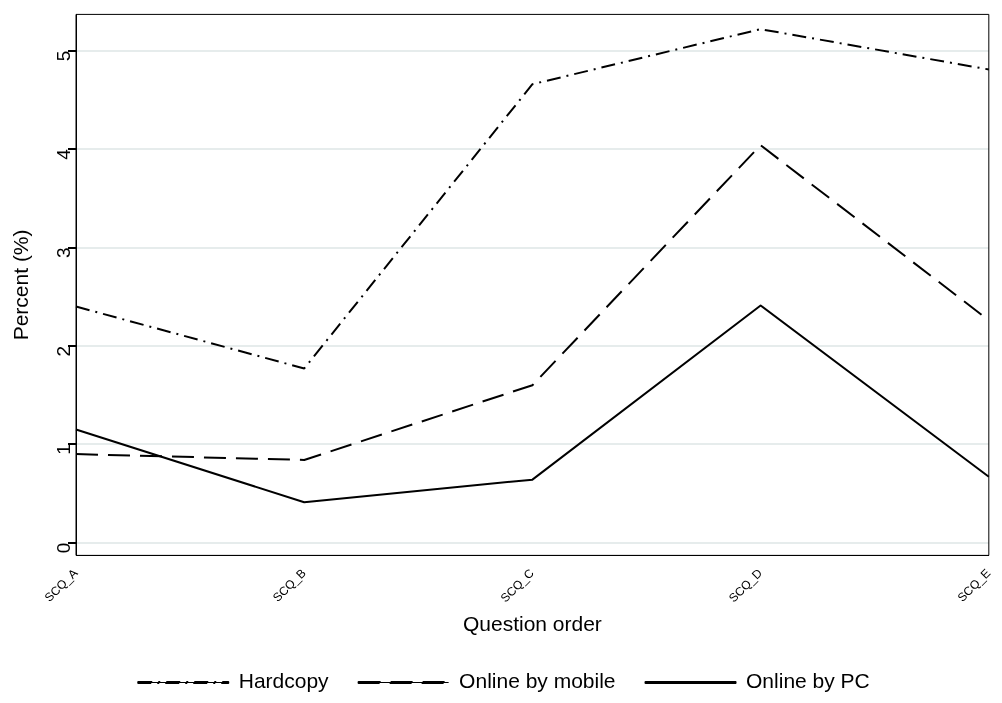 Image resolution: width=1002 pixels, height=703 pixels. Describe the element at coordinates (532, 624) in the screenshot. I see `x-axis-title: Question order` at that location.